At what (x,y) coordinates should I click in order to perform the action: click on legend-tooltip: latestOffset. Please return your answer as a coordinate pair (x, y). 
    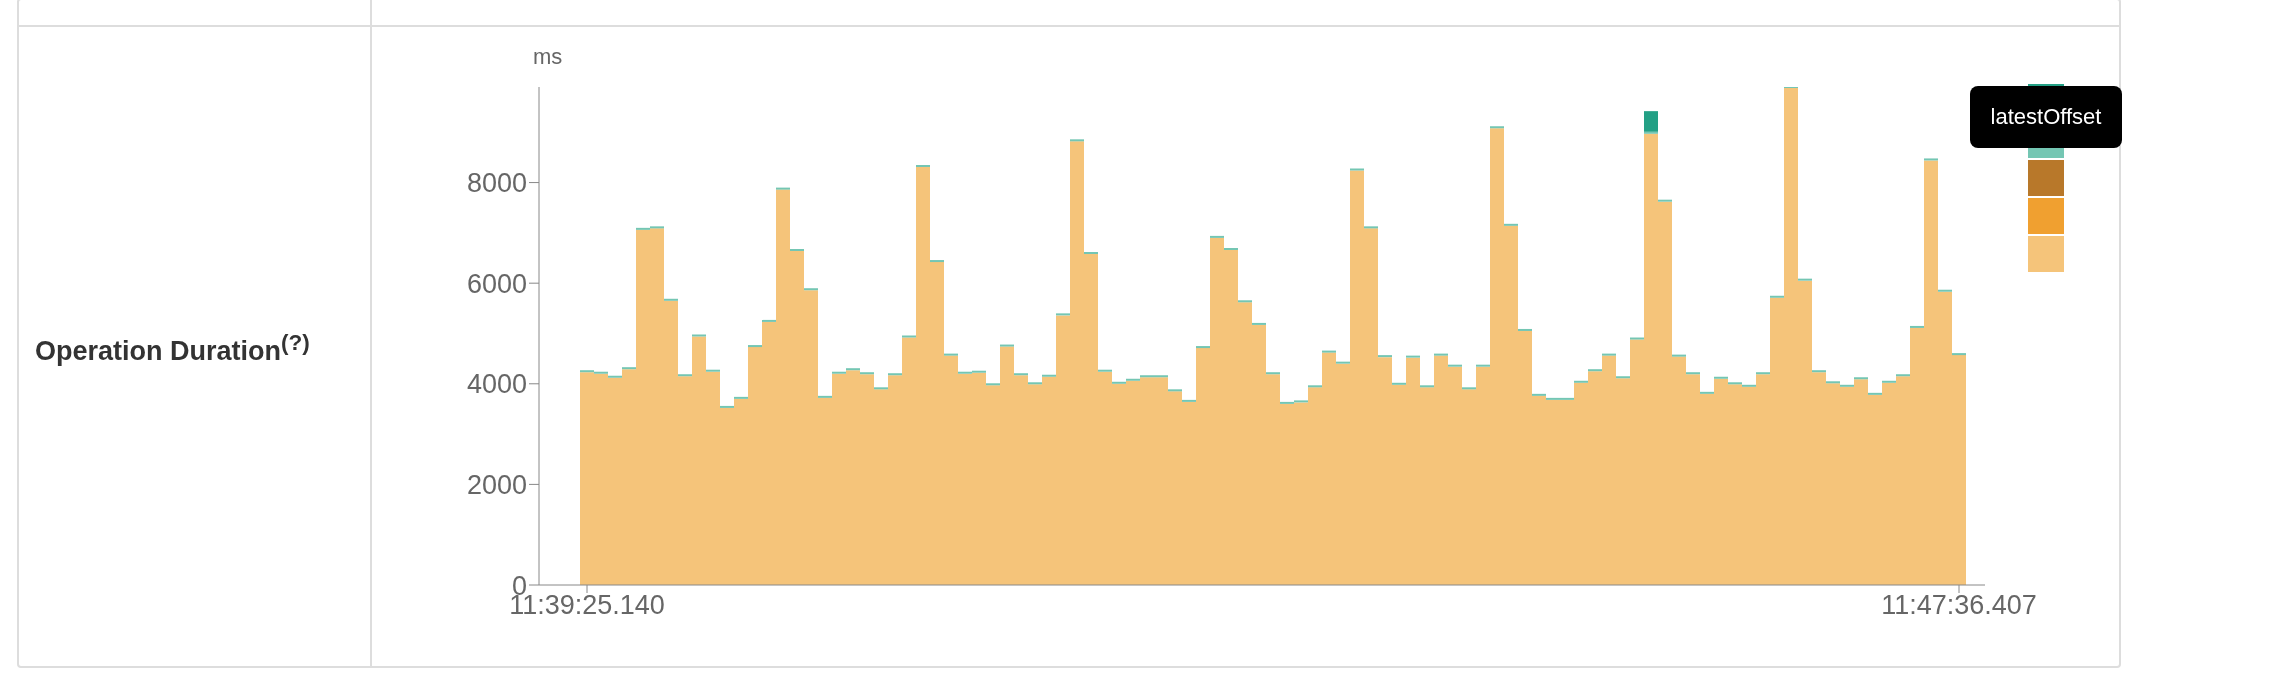
    Looking at the image, I should click on (2046, 117).